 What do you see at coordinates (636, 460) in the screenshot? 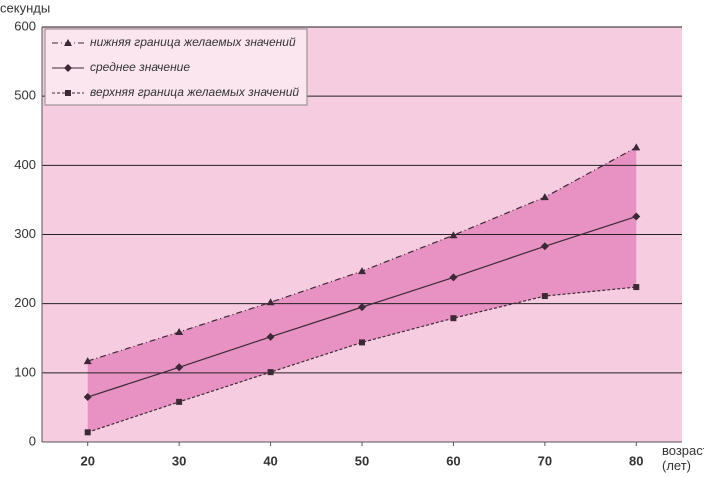
I see `x-tick-label: 80` at bounding box center [636, 460].